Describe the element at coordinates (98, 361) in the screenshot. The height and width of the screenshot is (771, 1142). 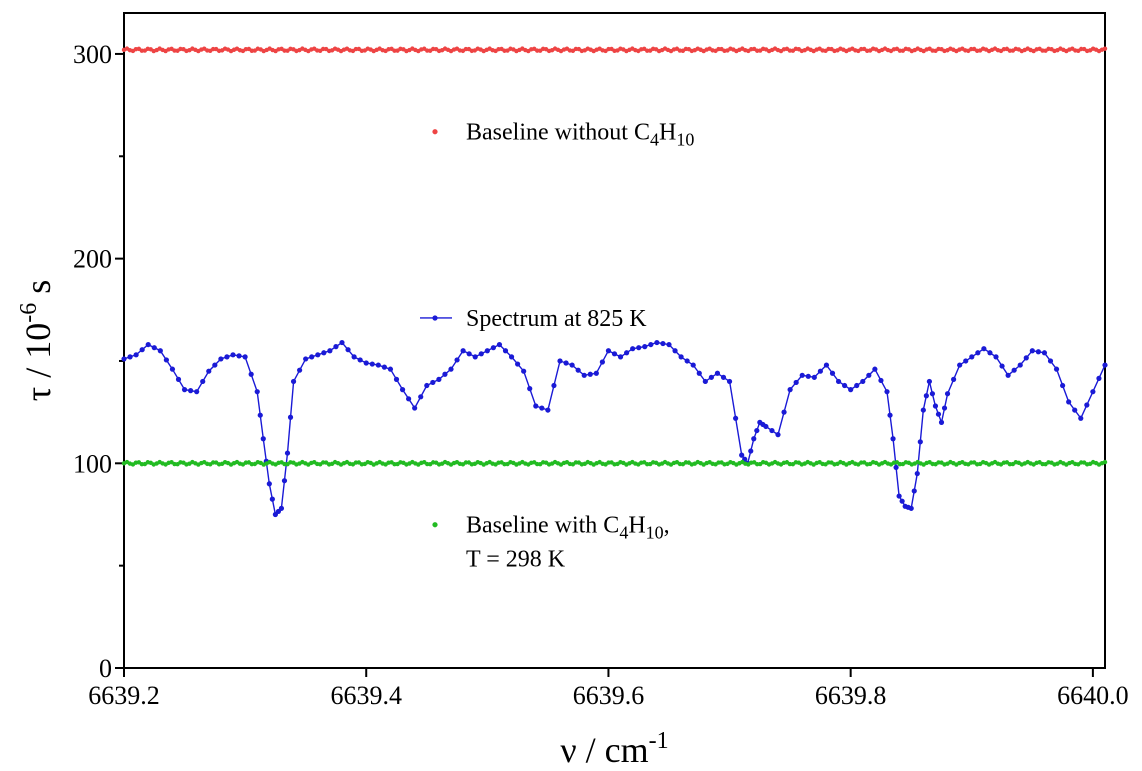
I see `y-axis: 0 100 200 300` at that location.